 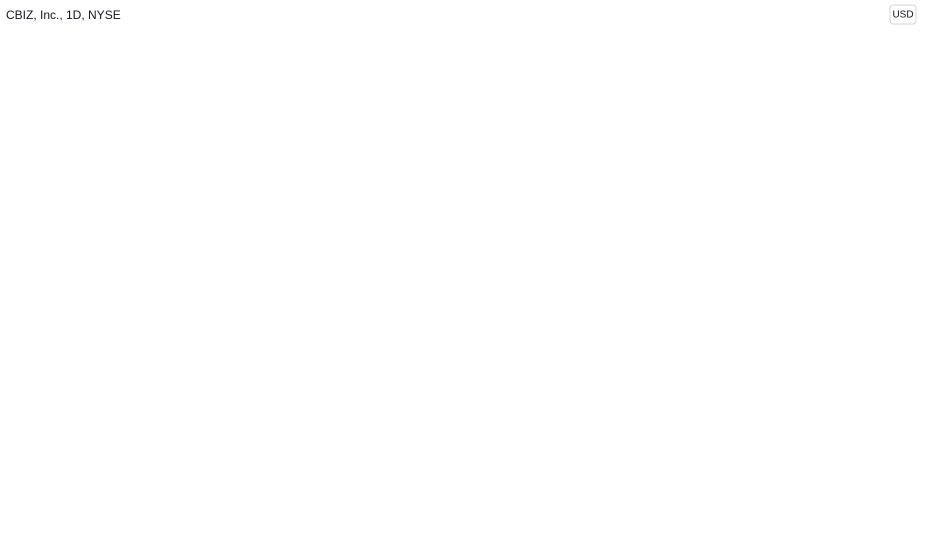 I want to click on currency-label: USD, so click(x=902, y=15).